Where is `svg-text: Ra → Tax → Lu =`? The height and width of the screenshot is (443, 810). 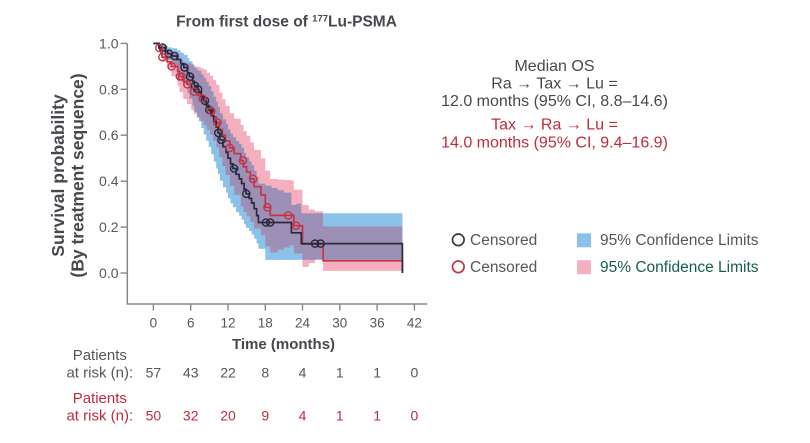 svg-text: Ra → Tax → Lu = is located at coordinates (554, 84).